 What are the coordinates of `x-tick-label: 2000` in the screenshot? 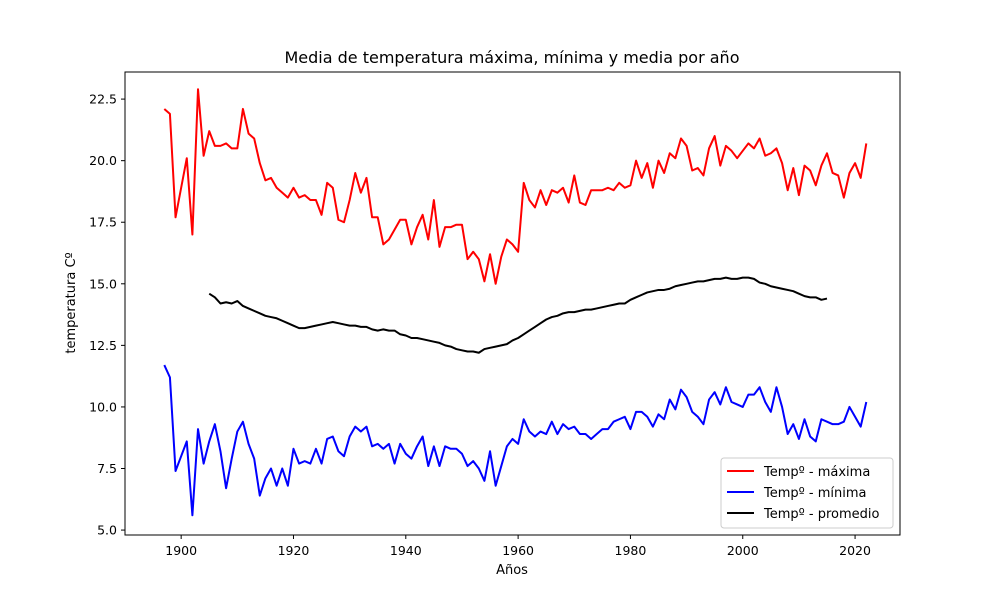 It's located at (743, 550).